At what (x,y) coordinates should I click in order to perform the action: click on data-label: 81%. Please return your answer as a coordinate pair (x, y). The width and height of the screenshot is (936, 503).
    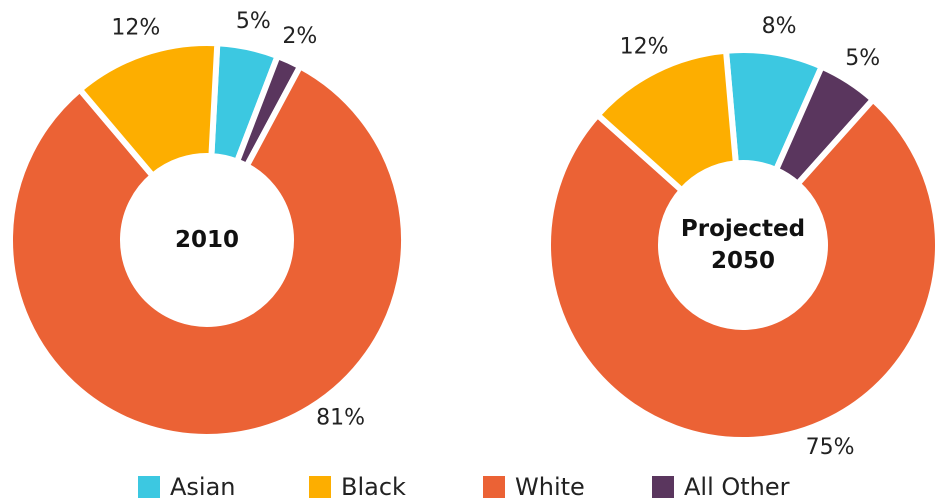
    Looking at the image, I should click on (340, 418).